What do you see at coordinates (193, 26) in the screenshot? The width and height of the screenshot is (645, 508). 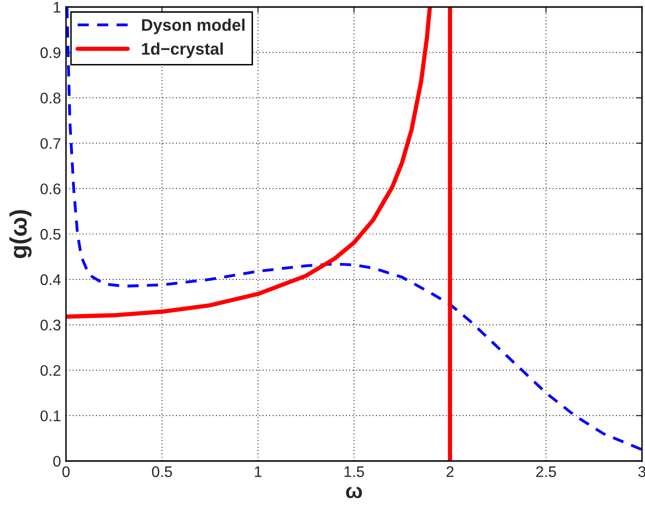 I see `legend-label: Dyson model` at bounding box center [193, 26].